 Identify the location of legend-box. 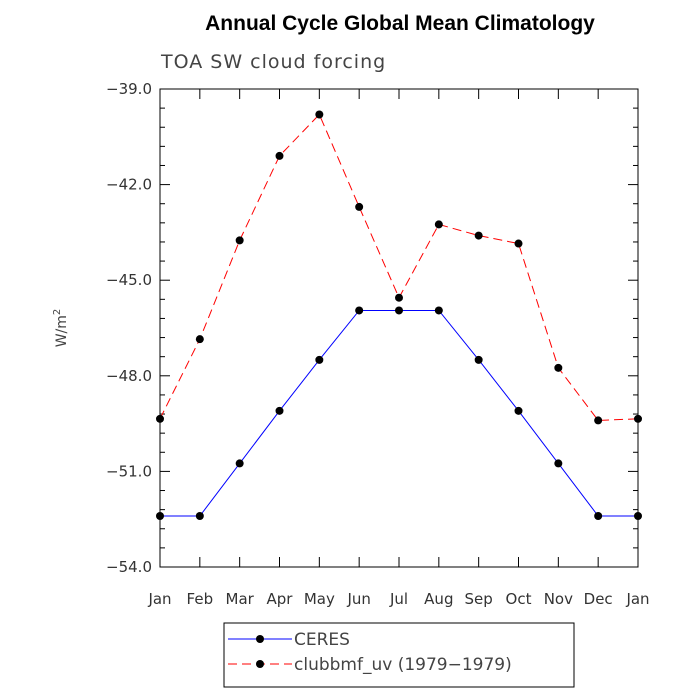
(399, 655).